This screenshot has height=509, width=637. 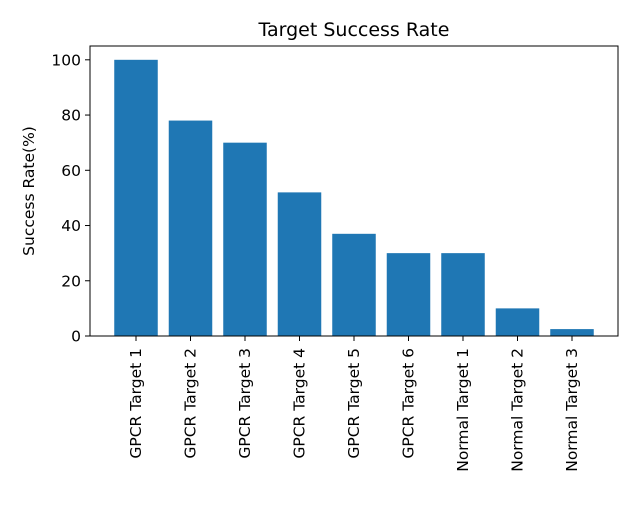 I want to click on x-tick-label: GPCR Target 5, so click(x=354, y=403).